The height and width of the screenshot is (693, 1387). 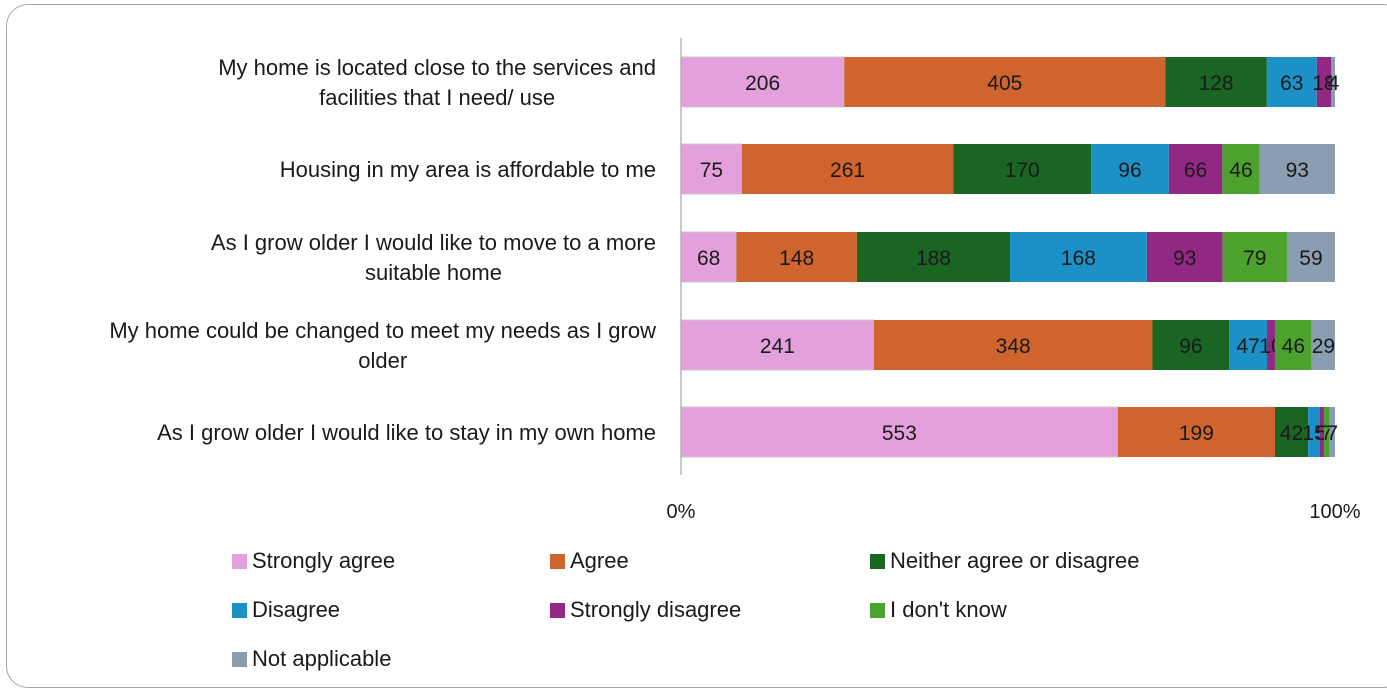 What do you see at coordinates (681, 512) in the screenshot?
I see `x-tick-label-0: 0%` at bounding box center [681, 512].